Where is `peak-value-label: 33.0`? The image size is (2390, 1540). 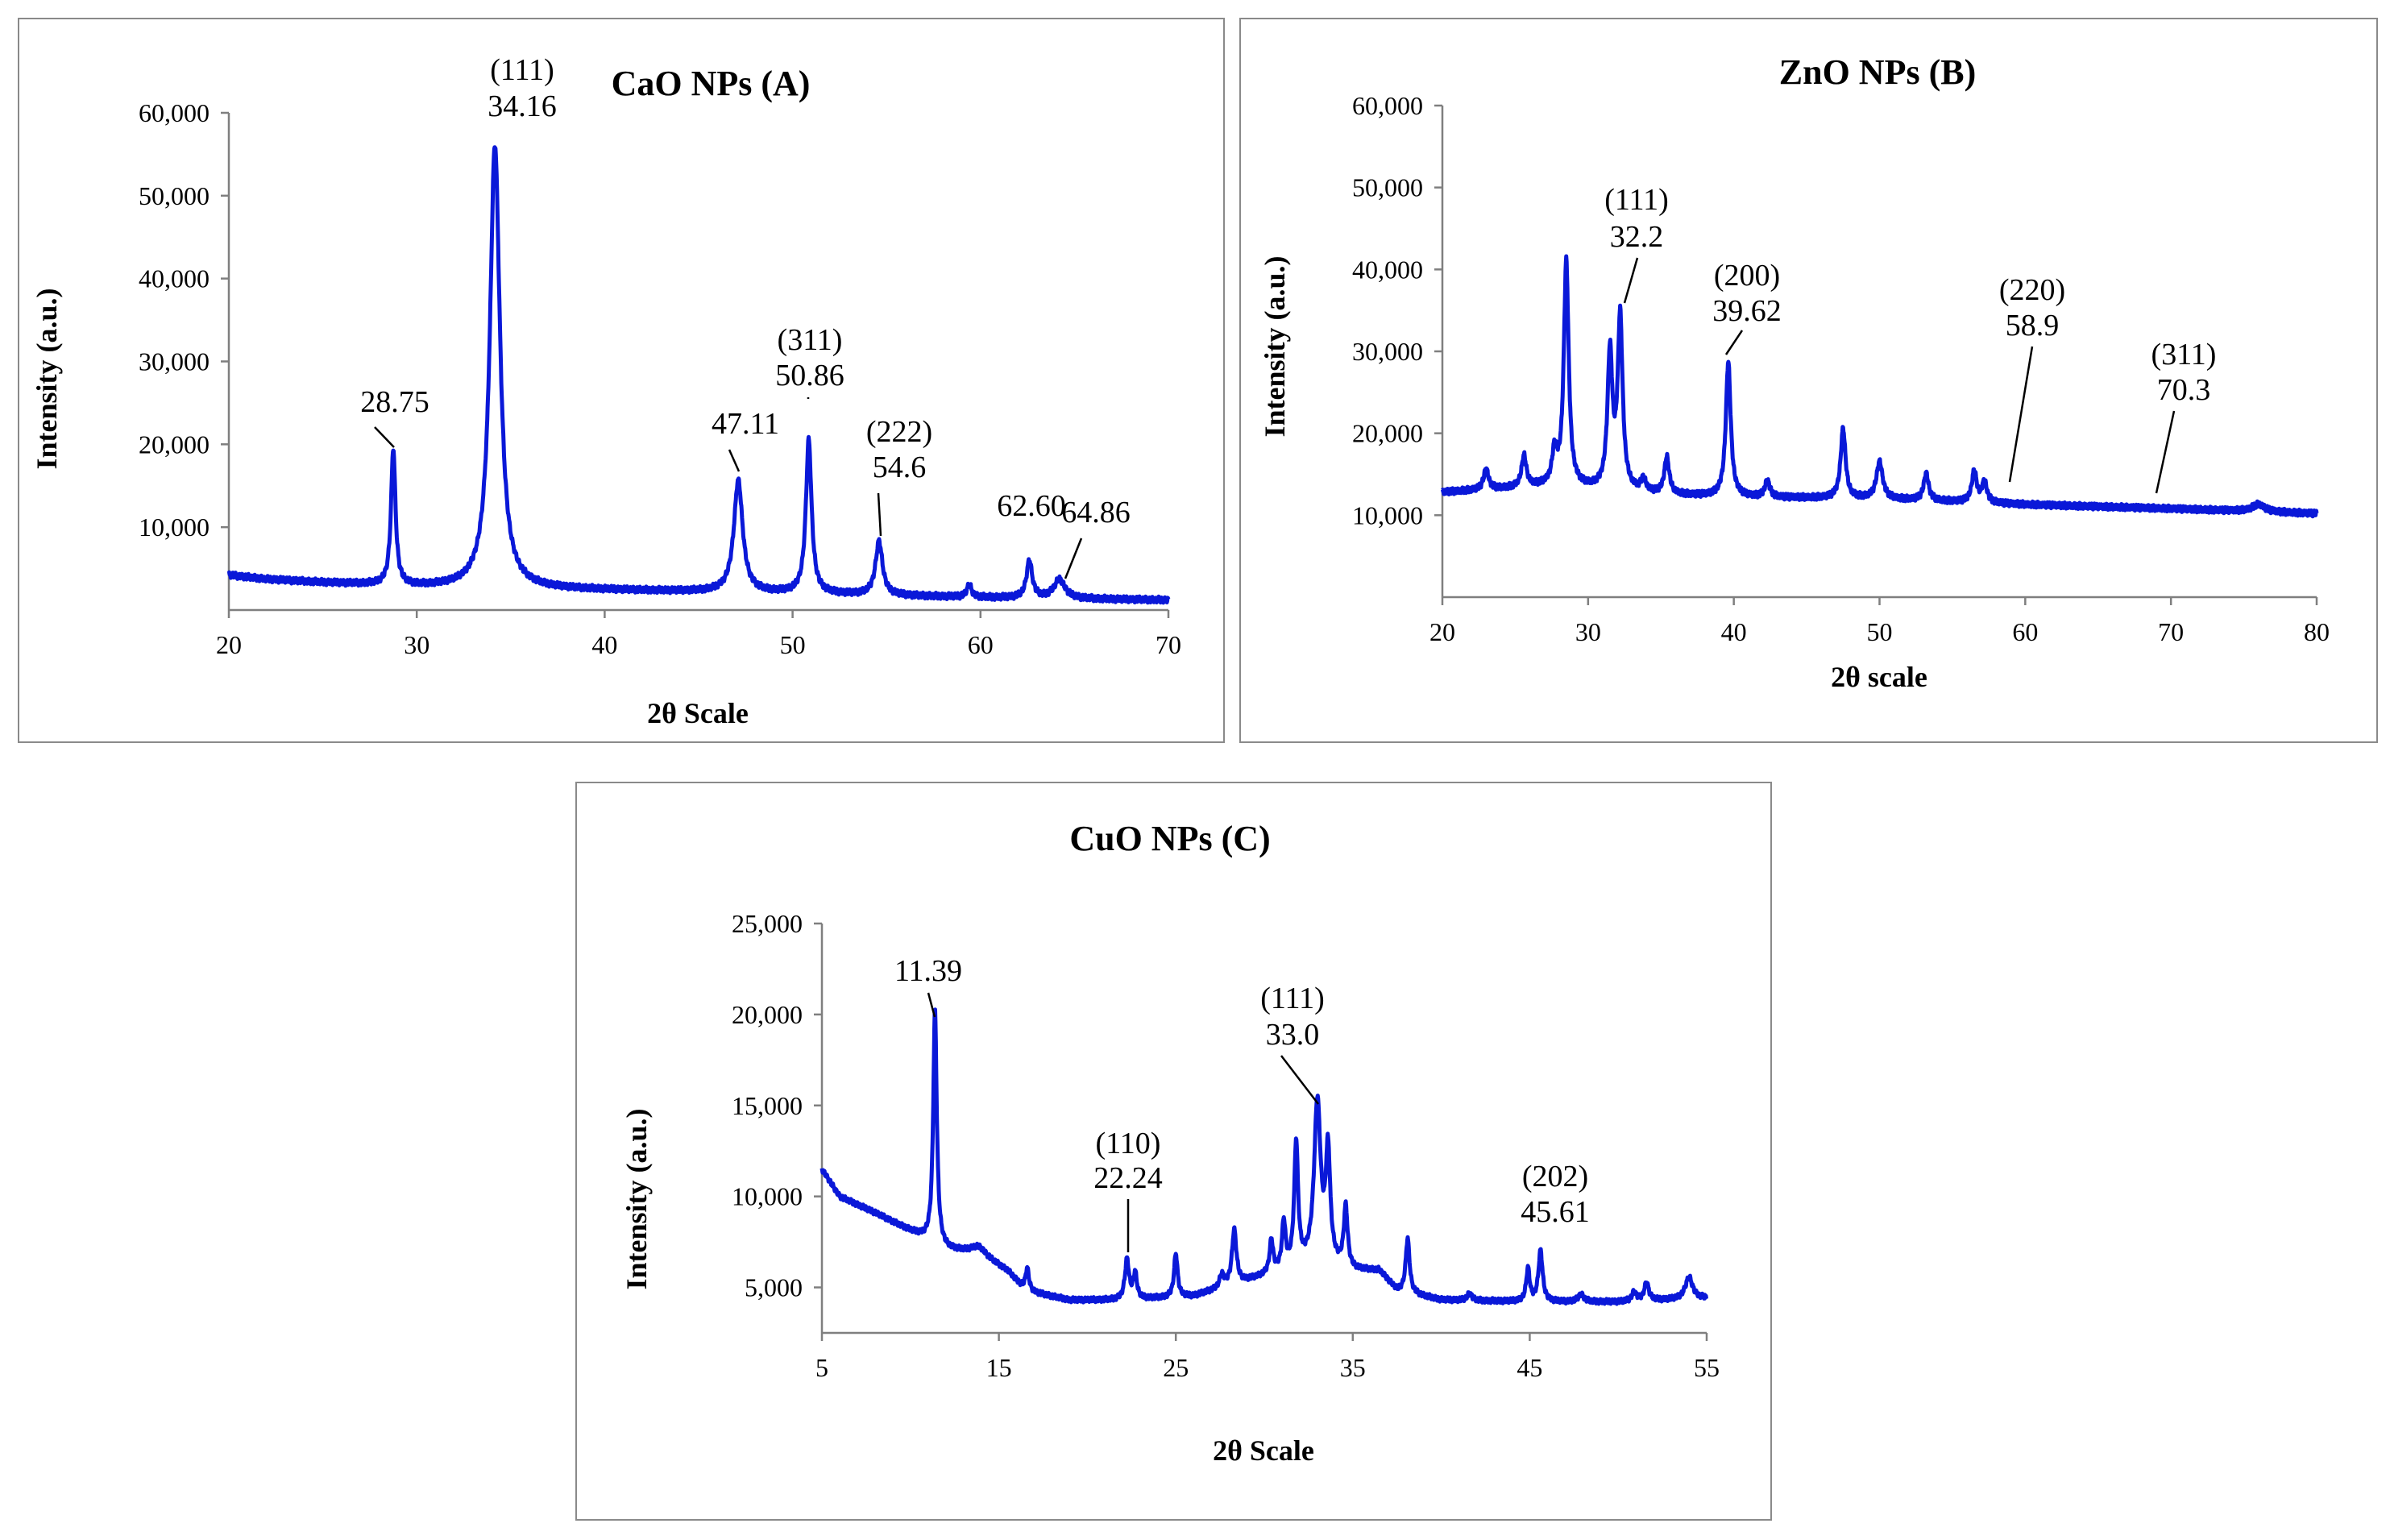
peak-value-label: 33.0 is located at coordinates (1293, 1035).